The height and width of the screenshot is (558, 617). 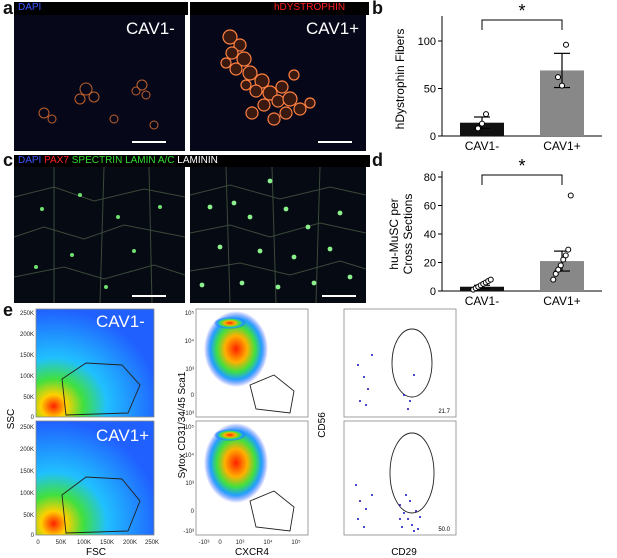 What do you see at coordinates (322, 425) in the screenshot?
I see `cd56-axis-label: CD56` at bounding box center [322, 425].